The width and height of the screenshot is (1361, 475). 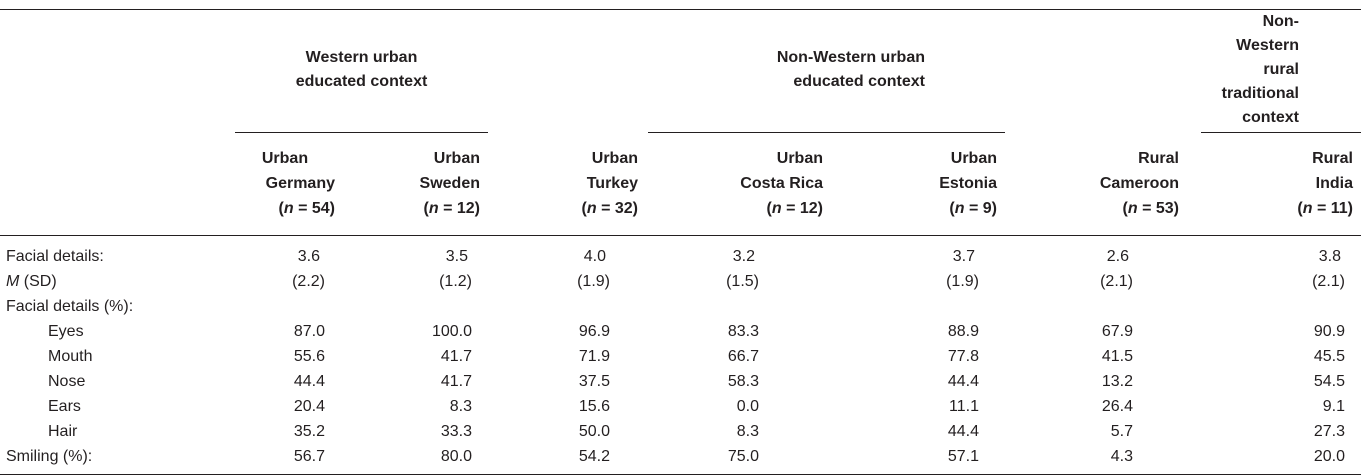 What do you see at coordinates (1103, 184) in the screenshot?
I see `column-header-cameroon: Rural Cameroon (n = 53)` at bounding box center [1103, 184].